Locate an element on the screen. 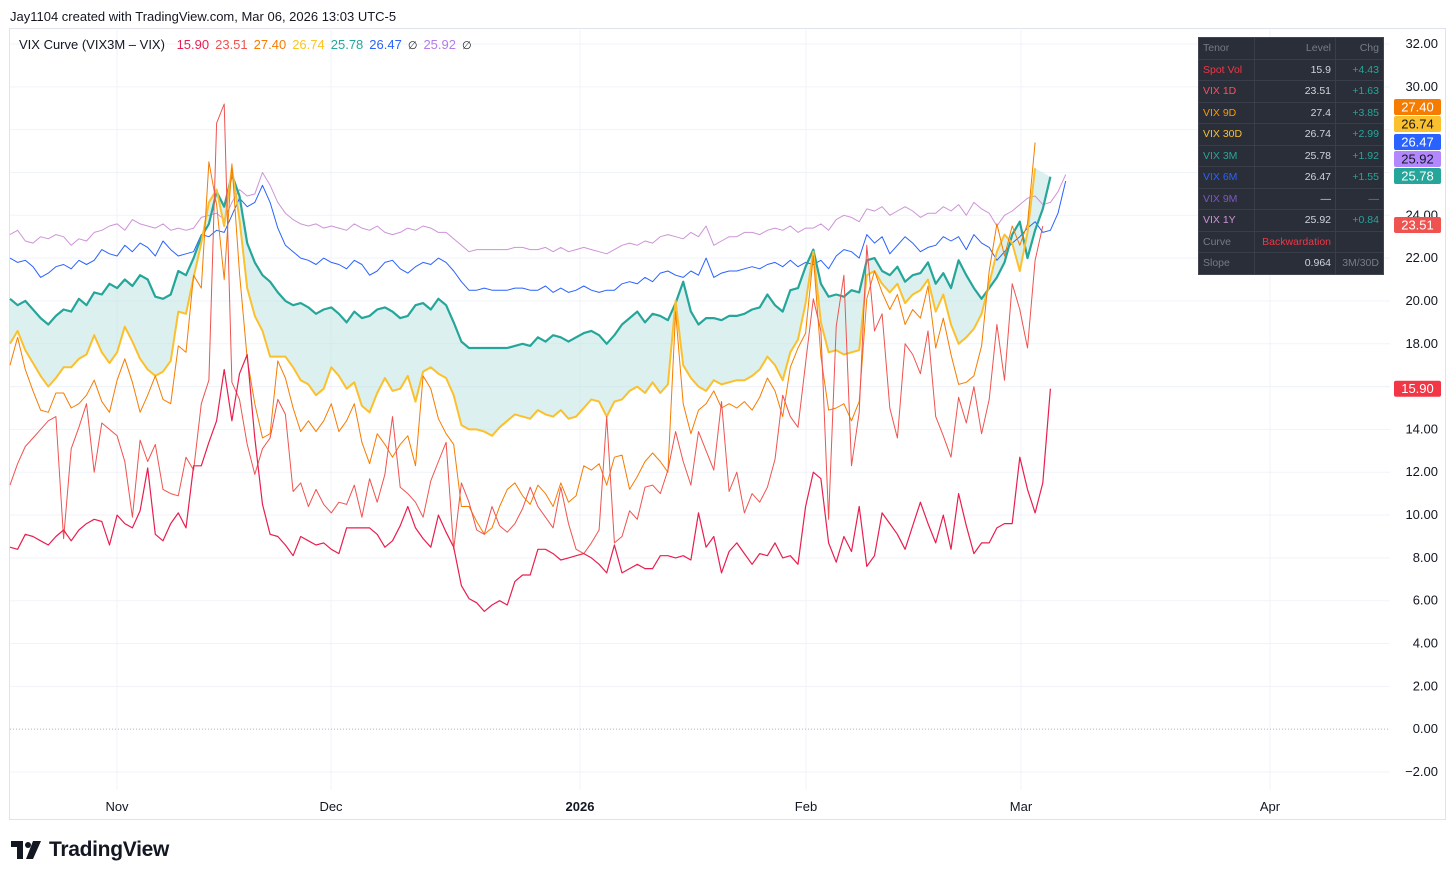  price-label: 26.74 is located at coordinates (1417, 124).